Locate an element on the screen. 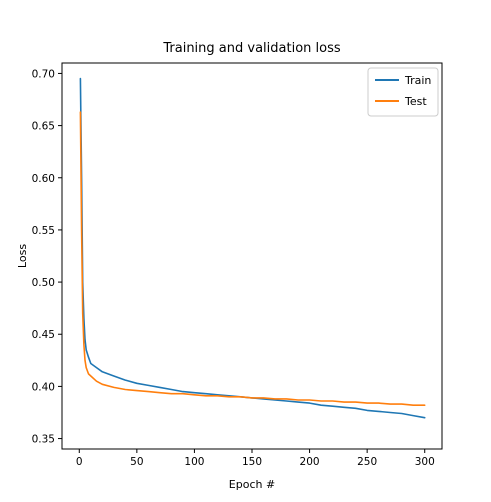 This screenshot has height=502, width=491. y-tick-label: 0.65 is located at coordinates (43, 127).